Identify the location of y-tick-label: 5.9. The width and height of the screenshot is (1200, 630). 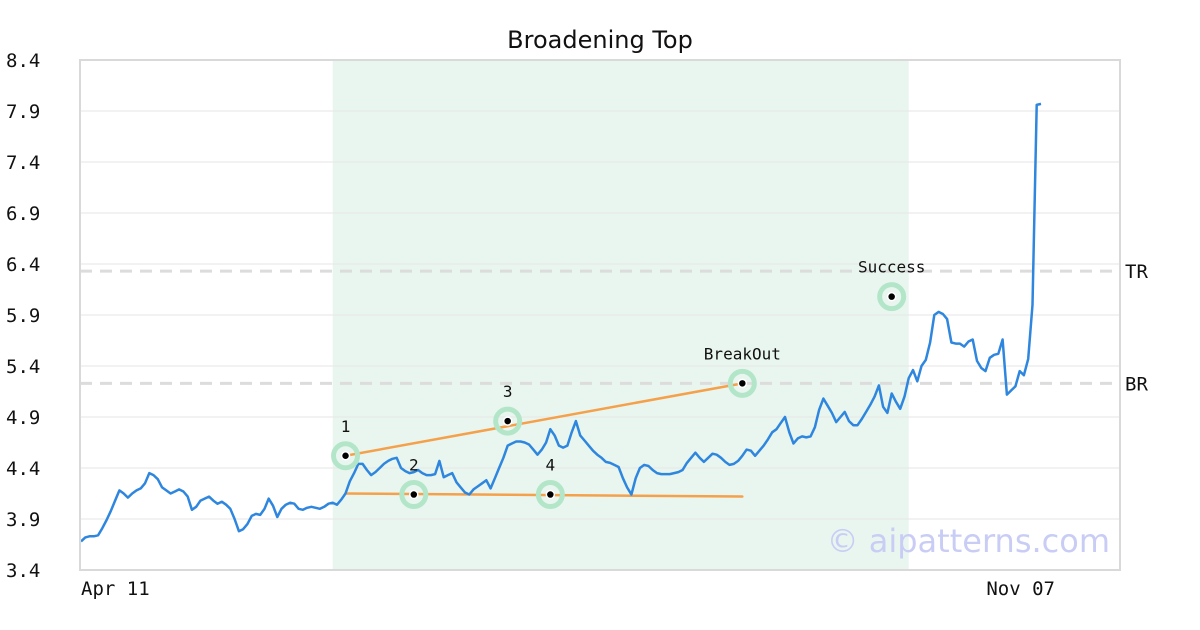
(23, 316).